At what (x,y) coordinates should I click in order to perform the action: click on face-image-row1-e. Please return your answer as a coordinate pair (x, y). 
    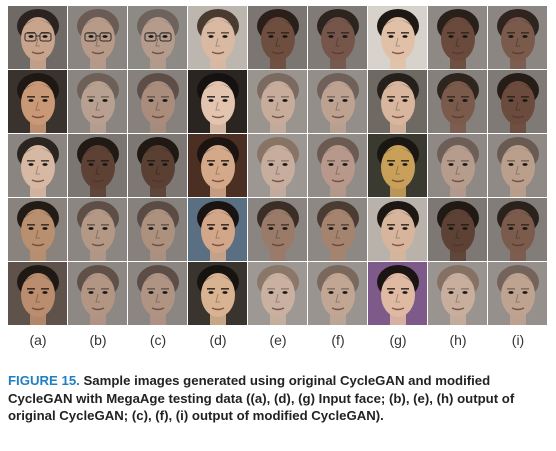
    Looking at the image, I should click on (278, 38).